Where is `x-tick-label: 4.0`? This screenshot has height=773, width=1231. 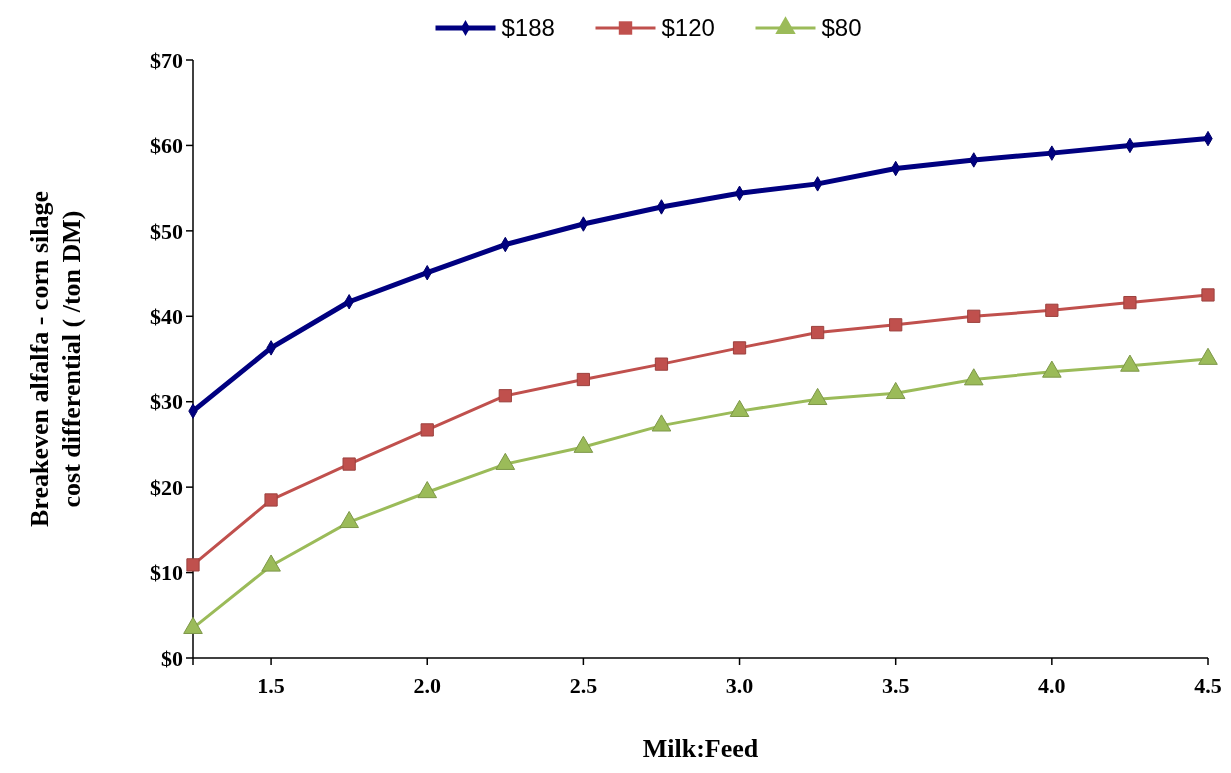
x-tick-label: 4.0 is located at coordinates (1052, 685).